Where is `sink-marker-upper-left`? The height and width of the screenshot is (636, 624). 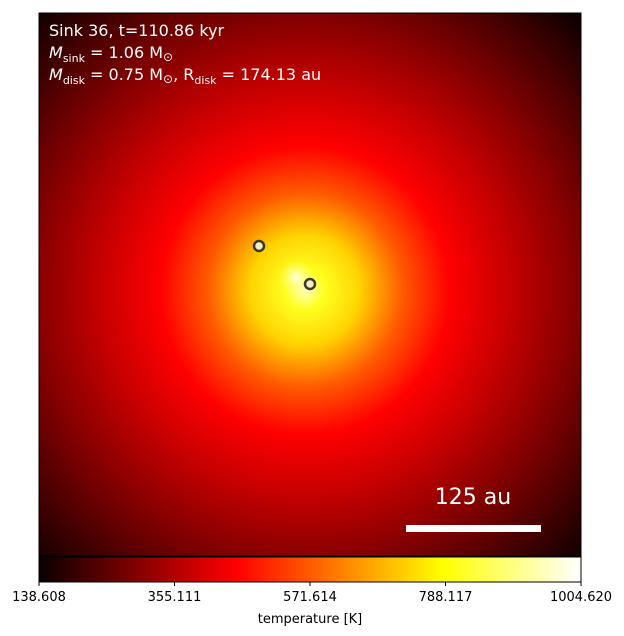 sink-marker-upper-left is located at coordinates (259, 246).